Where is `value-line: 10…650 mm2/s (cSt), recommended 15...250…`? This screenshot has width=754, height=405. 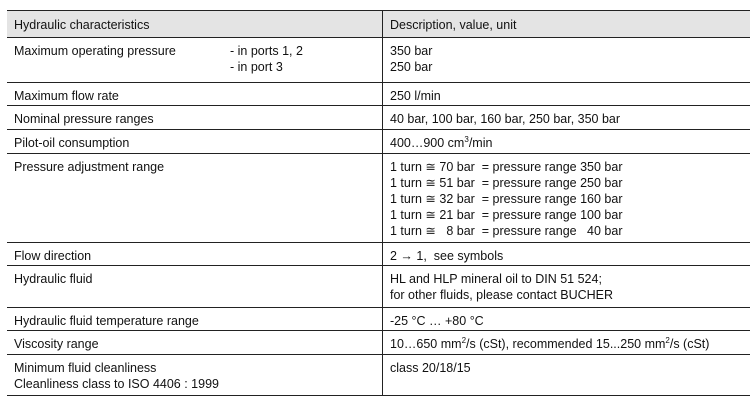
value-line: 10…650 mm2/s (cSt), recommended 15...250… is located at coordinates (567, 344).